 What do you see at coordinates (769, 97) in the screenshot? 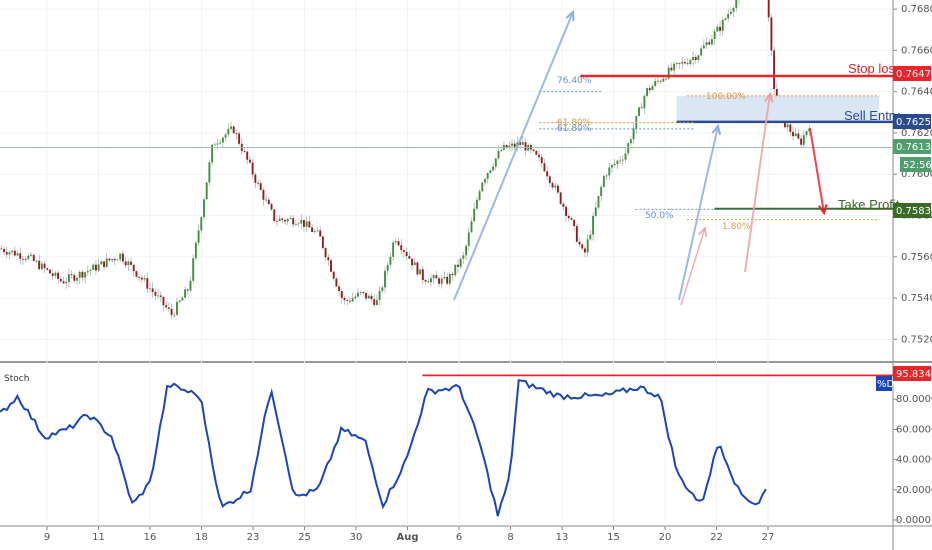
I see `fib-trend-arrow-3-head` at bounding box center [769, 97].